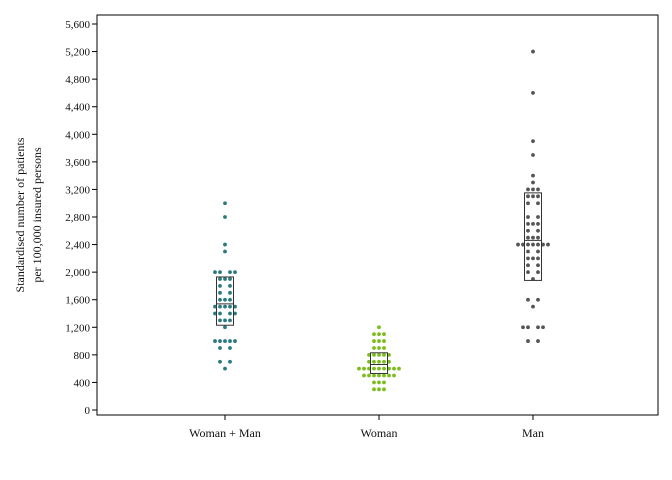  What do you see at coordinates (77, 218) in the screenshot?
I see `y-tick-label: 2,800` at bounding box center [77, 218].